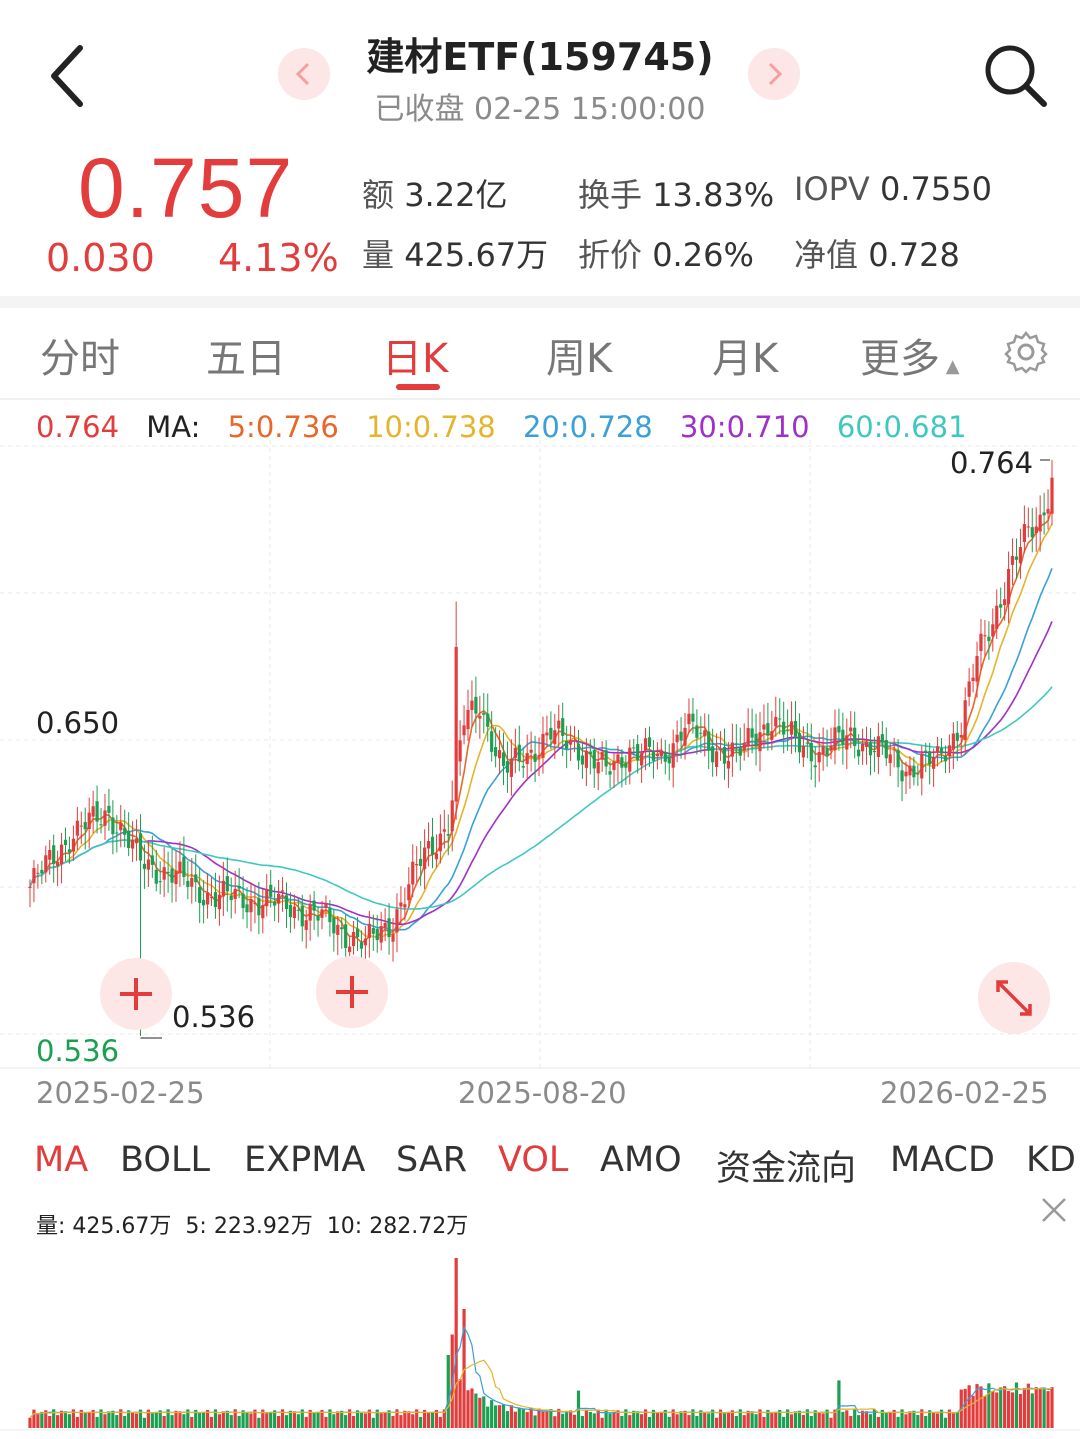 The height and width of the screenshot is (1439, 1080). What do you see at coordinates (432, 1160) in the screenshot?
I see `indicator-sar: SAR` at bounding box center [432, 1160].